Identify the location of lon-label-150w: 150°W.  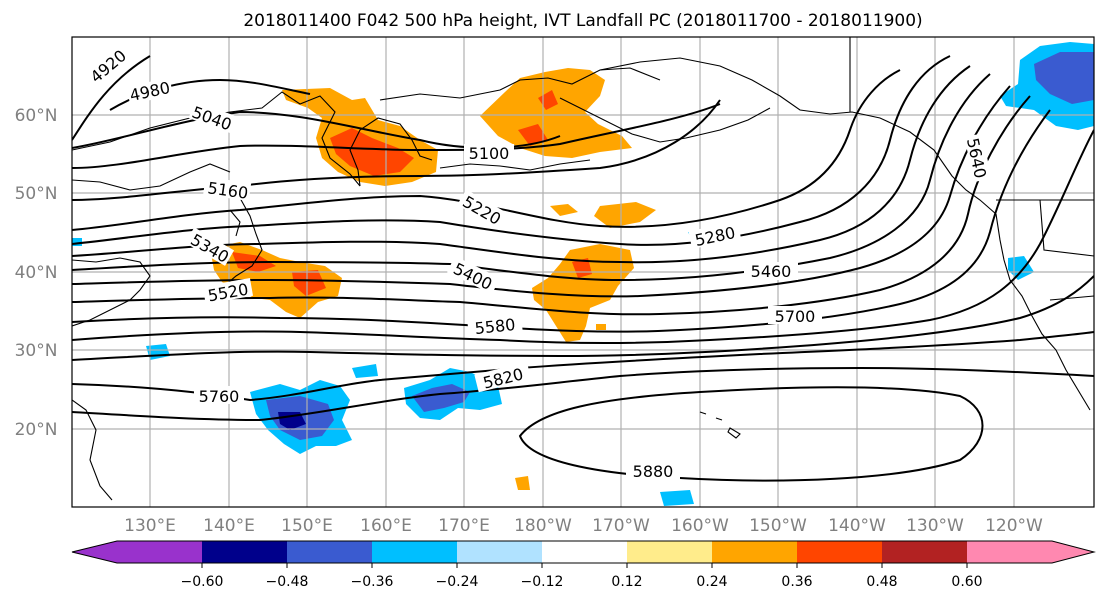
(778, 526).